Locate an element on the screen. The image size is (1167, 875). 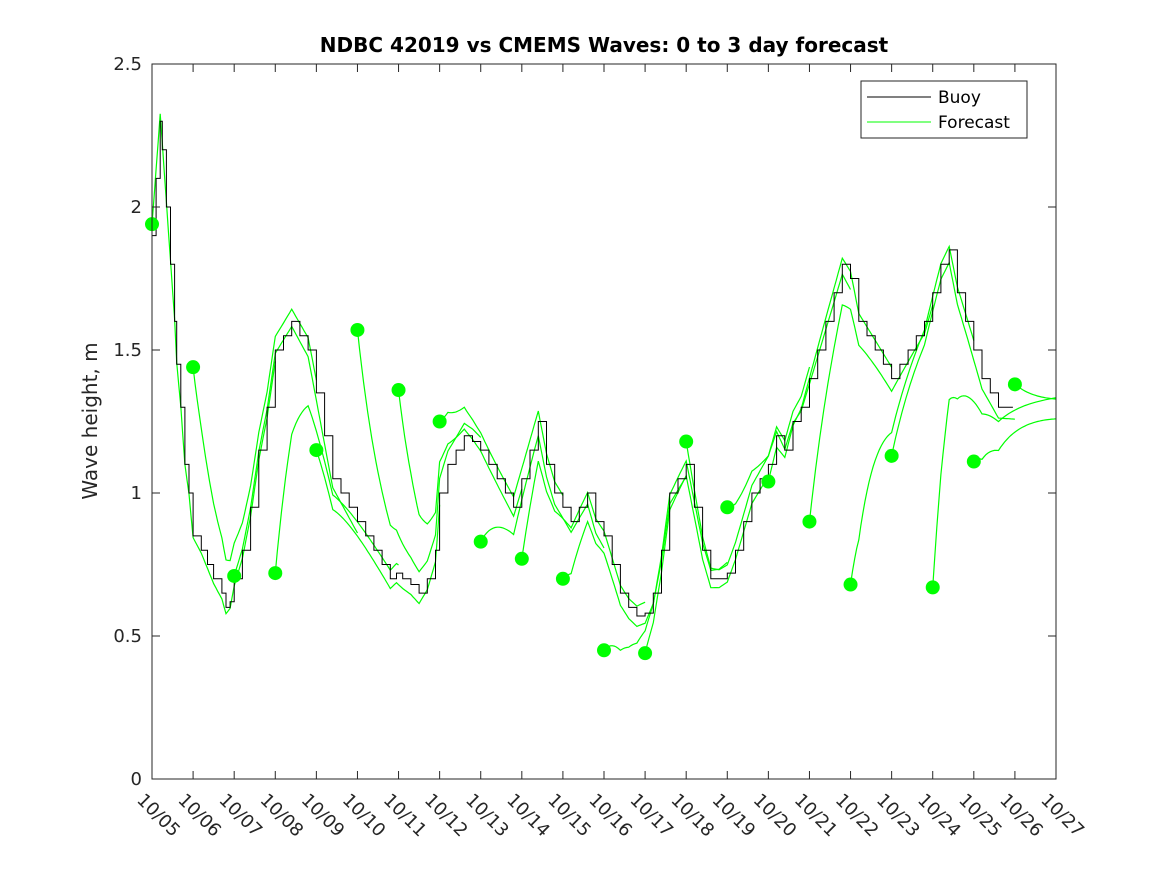
x-tick-label: 10/20 is located at coordinates (775, 816).